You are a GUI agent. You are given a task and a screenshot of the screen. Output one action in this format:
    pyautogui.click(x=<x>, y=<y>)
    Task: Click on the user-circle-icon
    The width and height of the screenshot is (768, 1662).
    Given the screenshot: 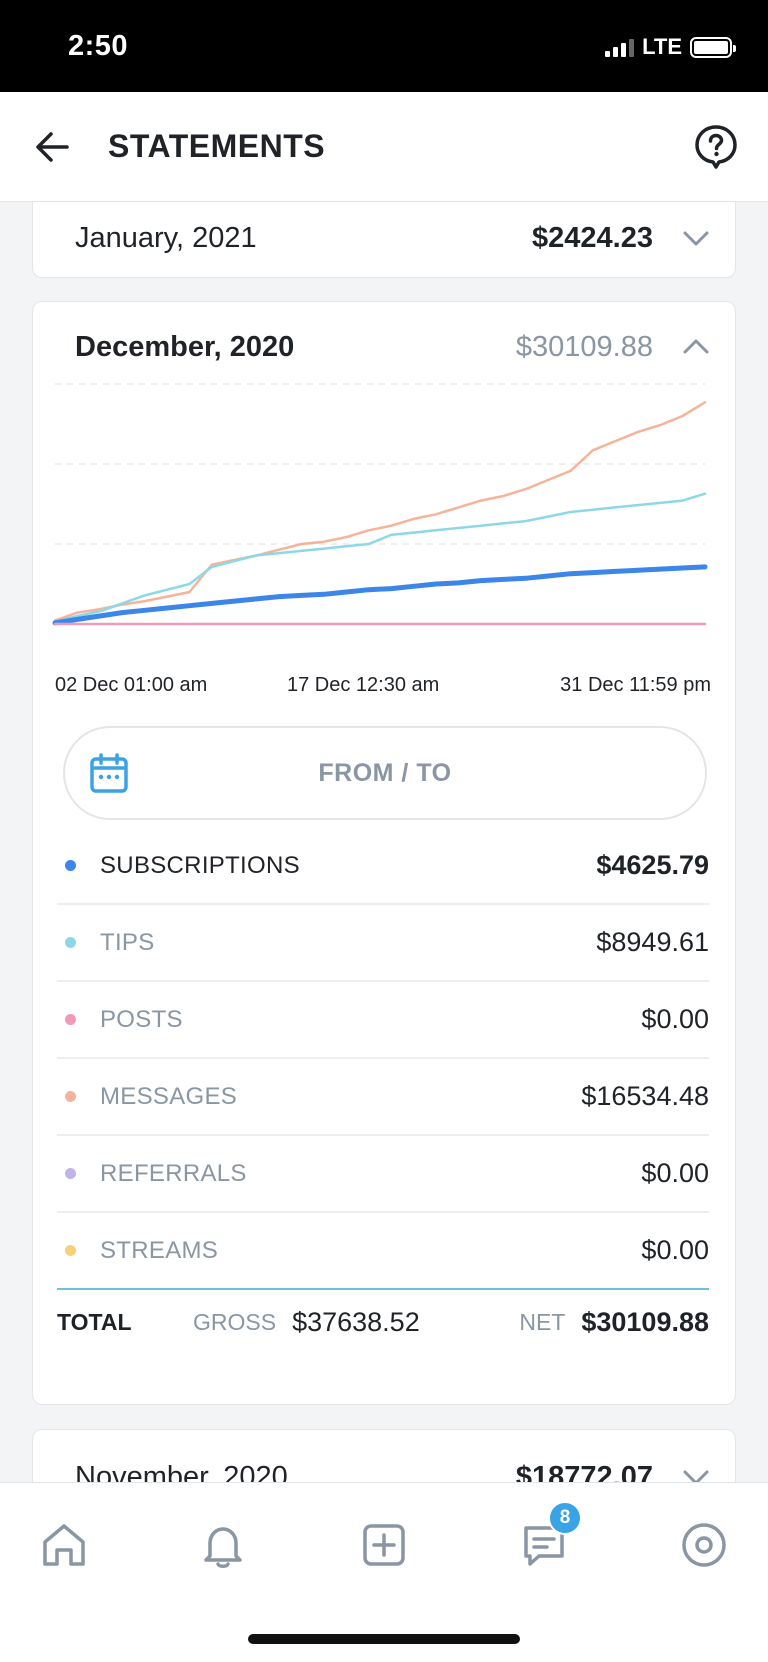 What is the action you would take?
    pyautogui.click(x=704, y=1545)
    